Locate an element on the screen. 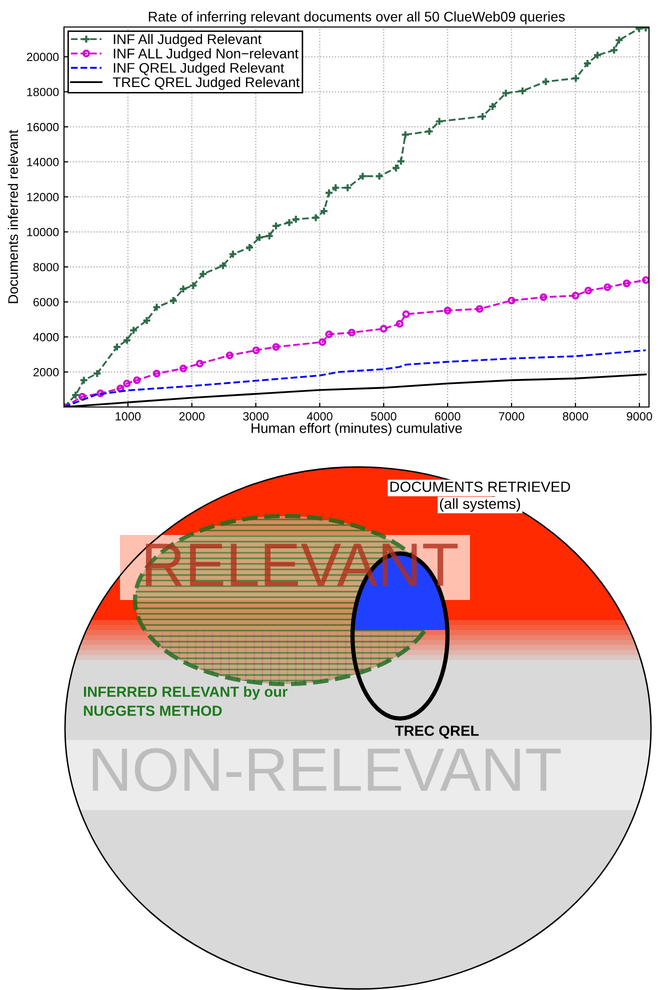 This screenshot has height=990, width=672. legend-label: INF QREL Judged Relevant is located at coordinates (199, 69).